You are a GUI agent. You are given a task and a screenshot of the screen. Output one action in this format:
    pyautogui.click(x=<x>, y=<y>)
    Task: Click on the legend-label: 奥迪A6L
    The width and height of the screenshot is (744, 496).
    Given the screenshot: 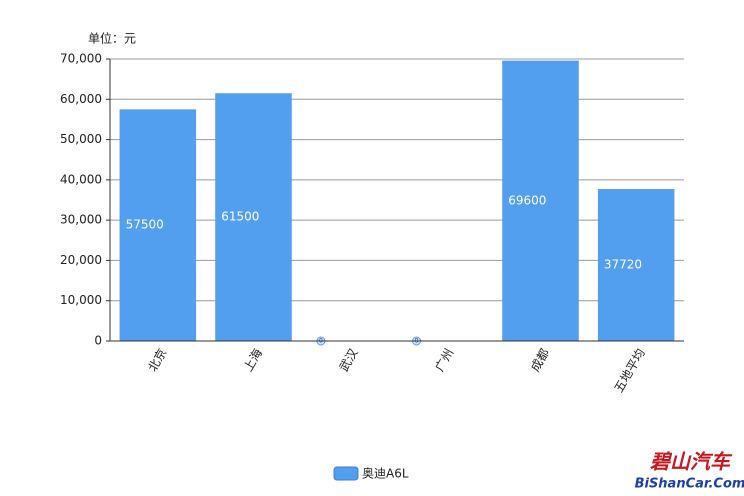 What is the action you would take?
    pyautogui.click(x=385, y=474)
    